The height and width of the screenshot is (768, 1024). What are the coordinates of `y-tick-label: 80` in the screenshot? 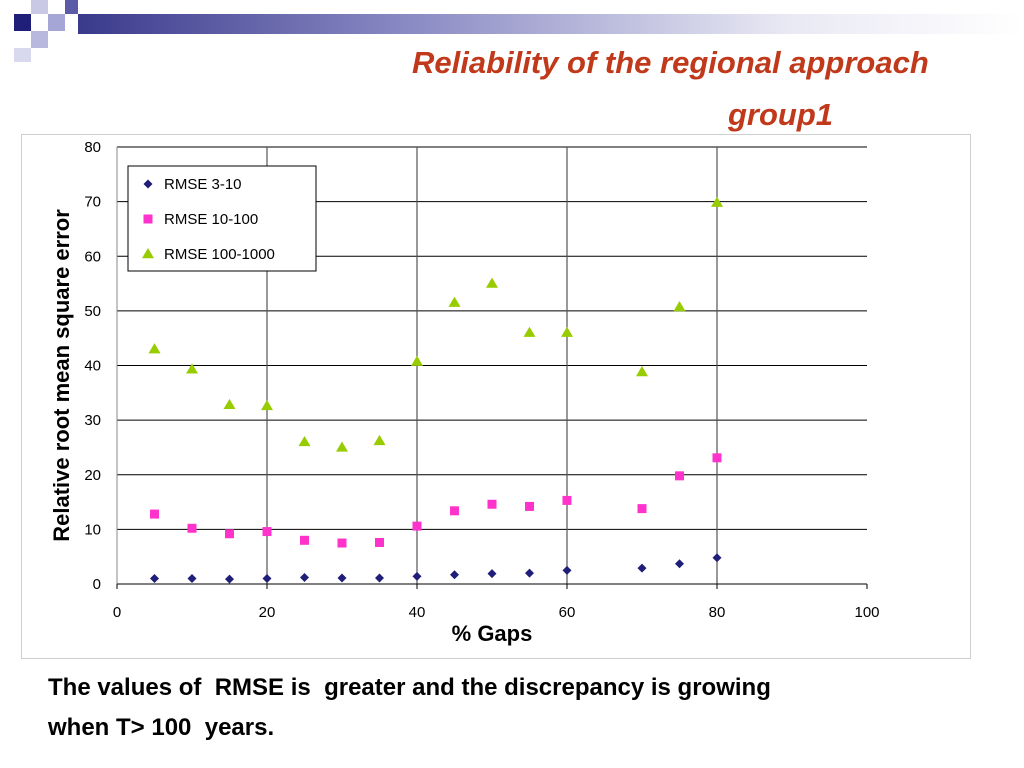 It's located at (92, 147).